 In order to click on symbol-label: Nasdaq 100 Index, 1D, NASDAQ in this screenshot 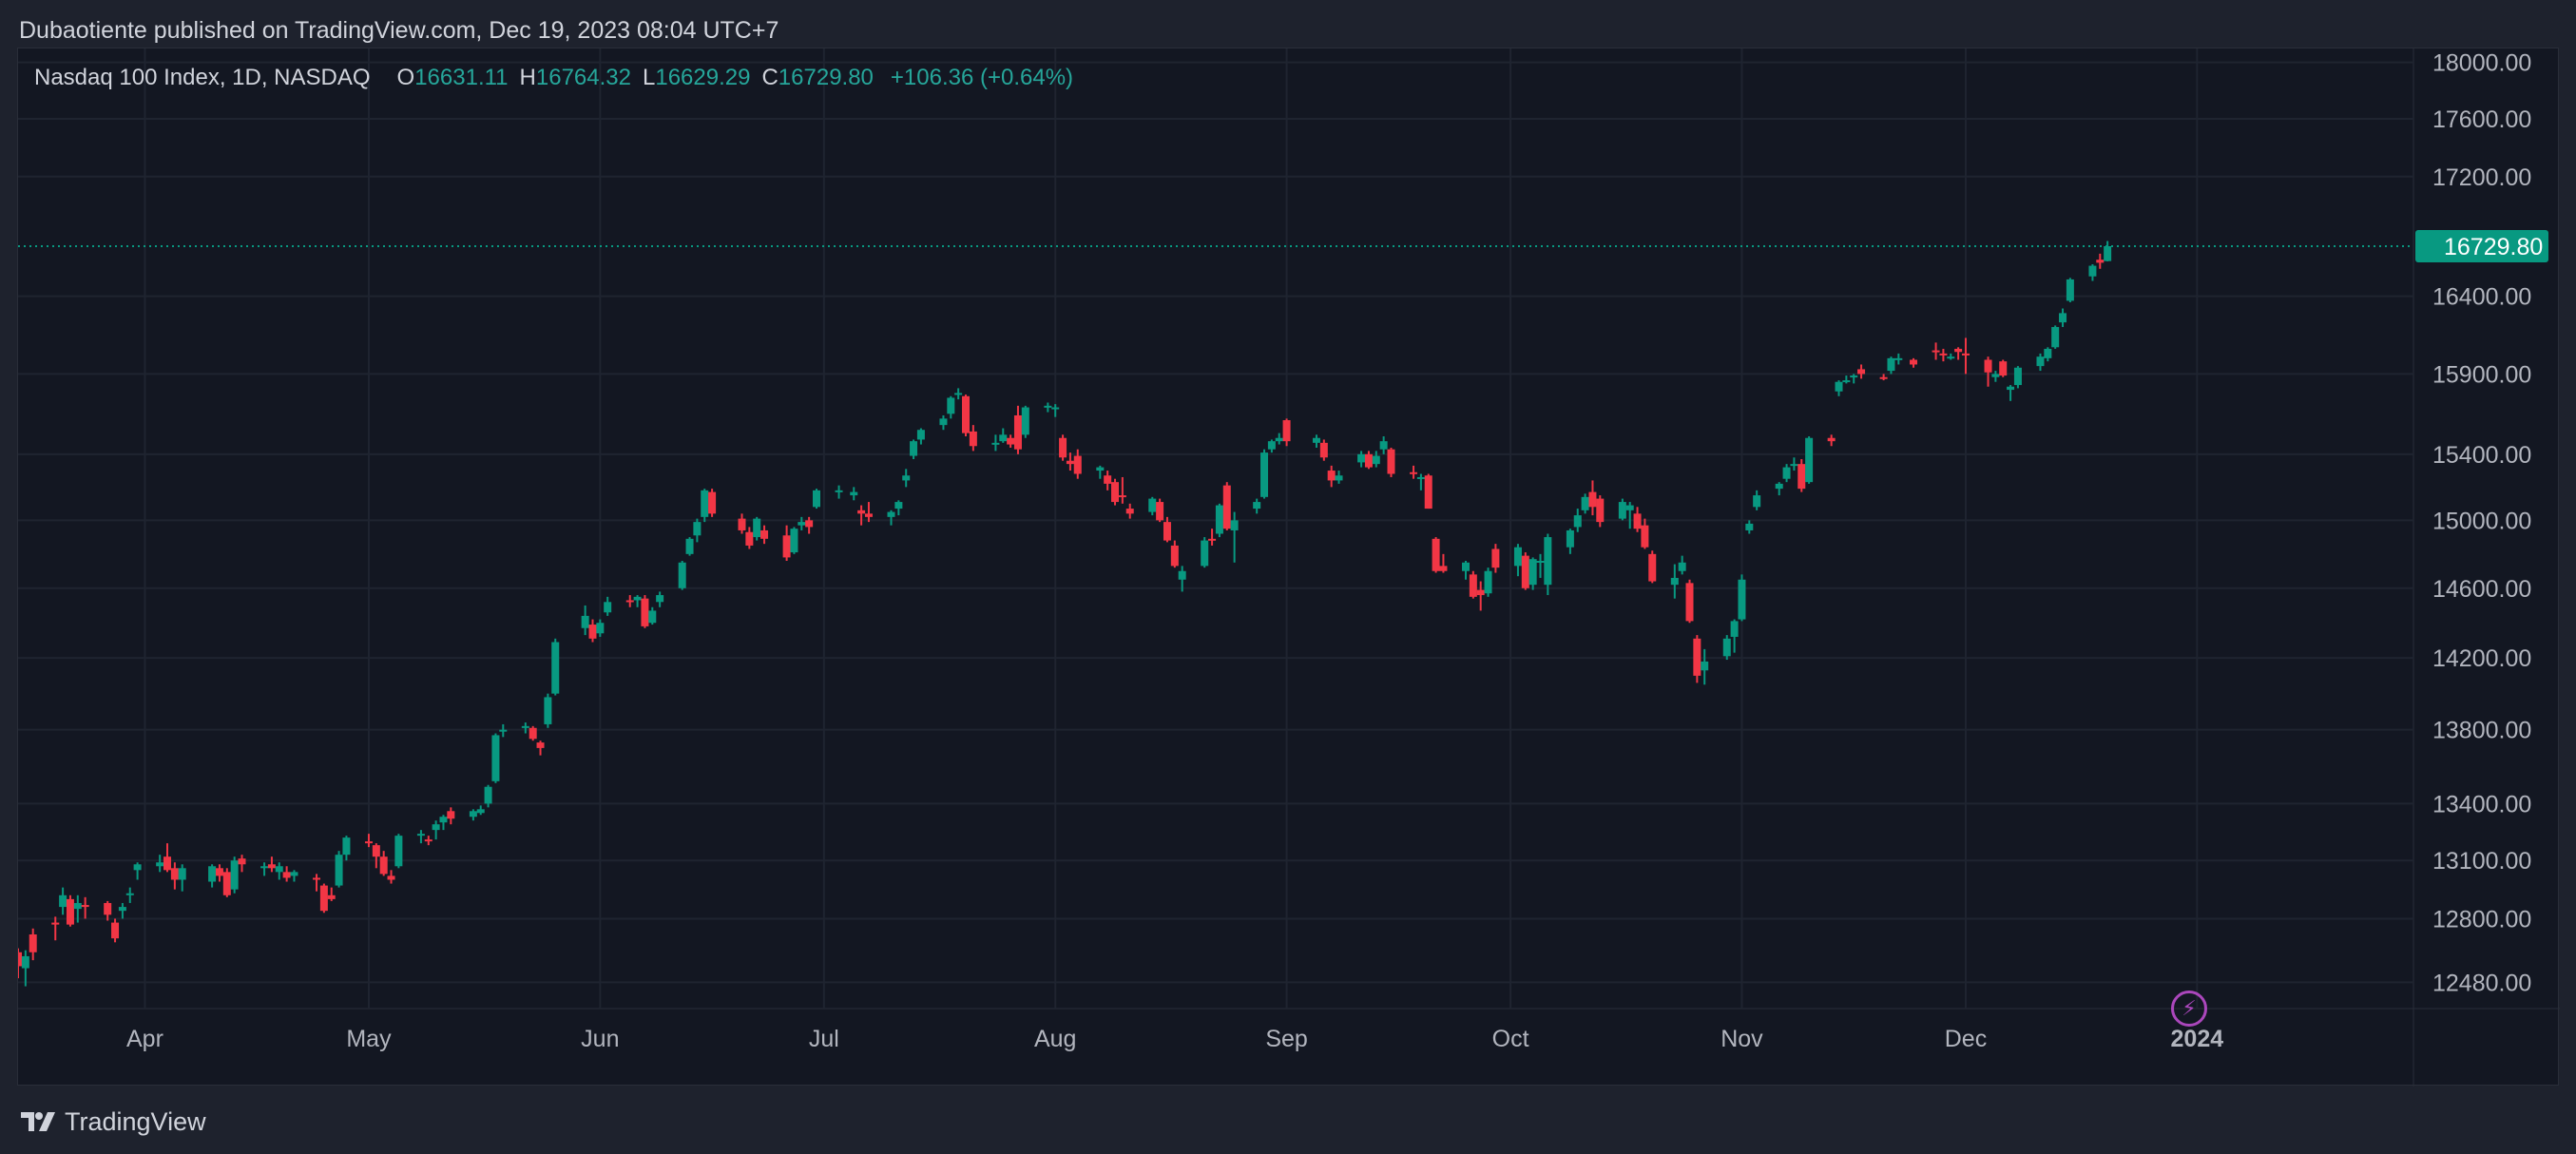, I will do `click(203, 77)`.